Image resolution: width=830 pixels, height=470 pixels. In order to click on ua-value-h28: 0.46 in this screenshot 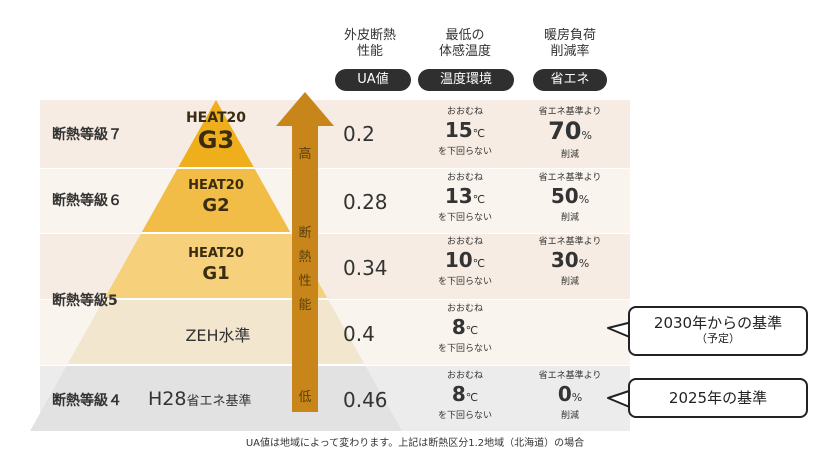, I will do `click(365, 400)`.